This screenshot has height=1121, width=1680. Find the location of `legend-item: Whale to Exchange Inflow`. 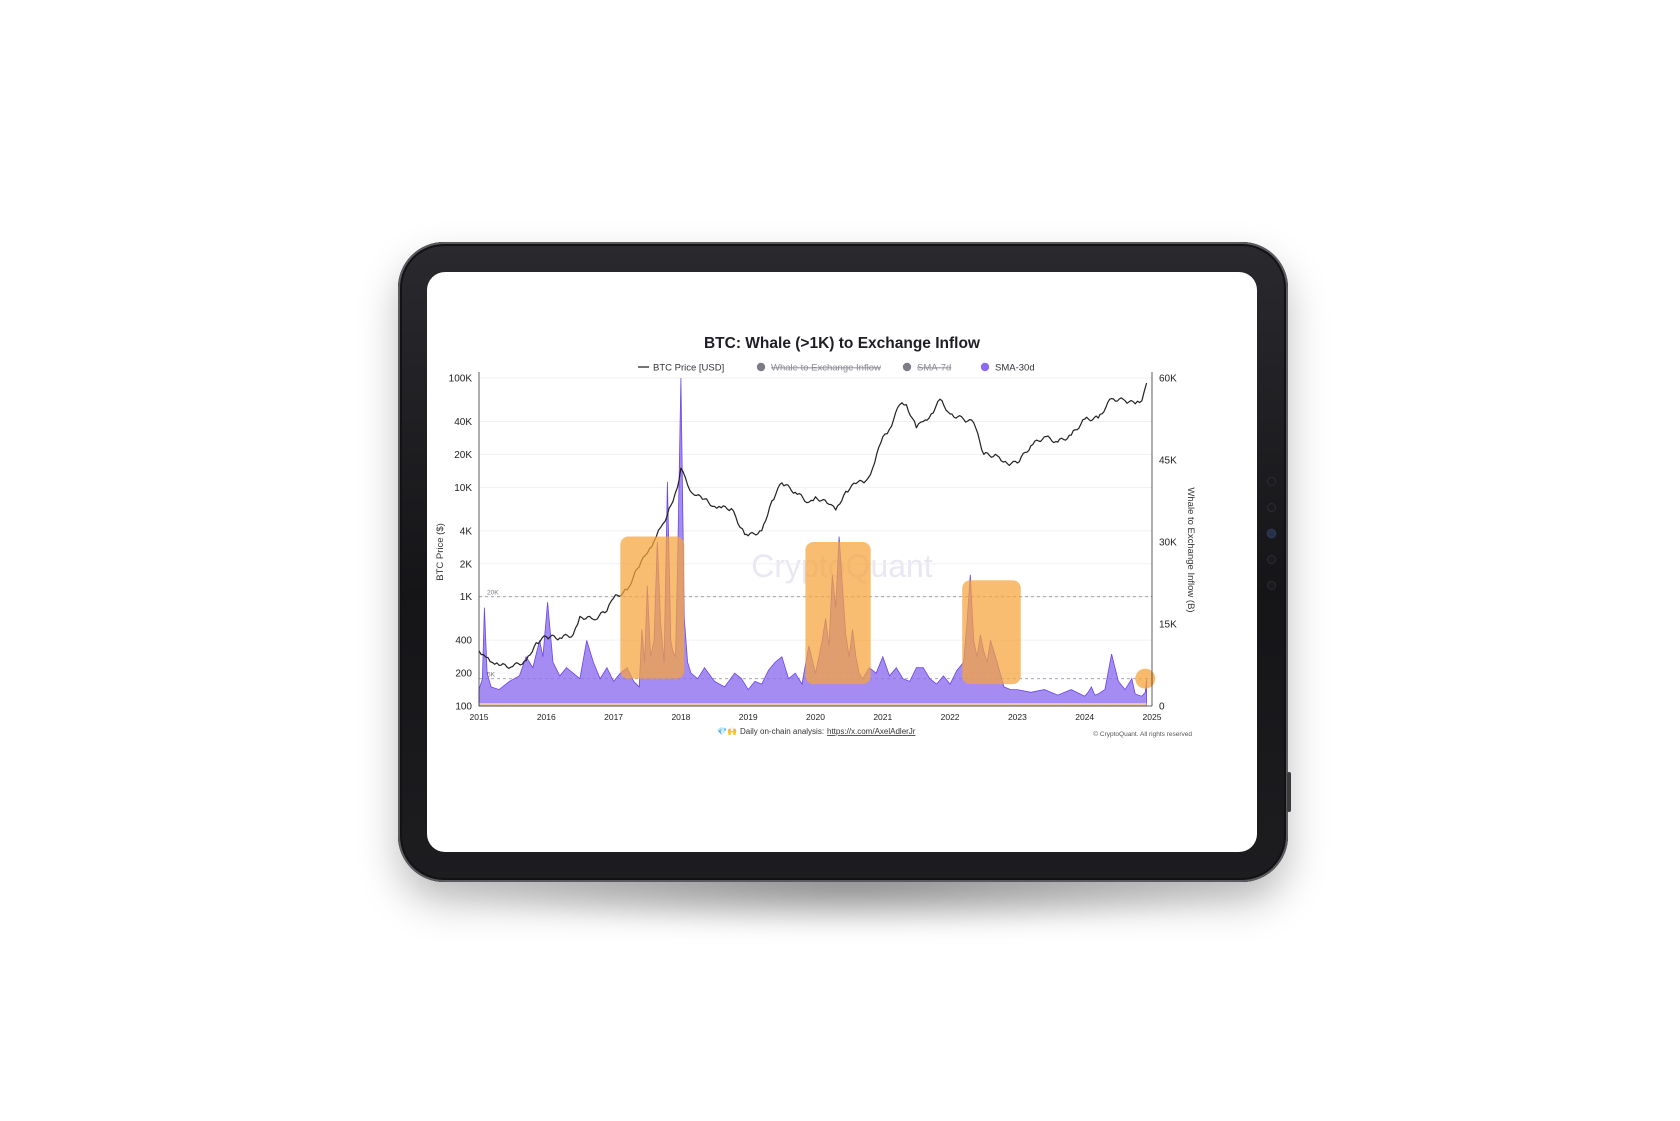

legend-item: Whale to Exchange Inflow is located at coordinates (819, 368).